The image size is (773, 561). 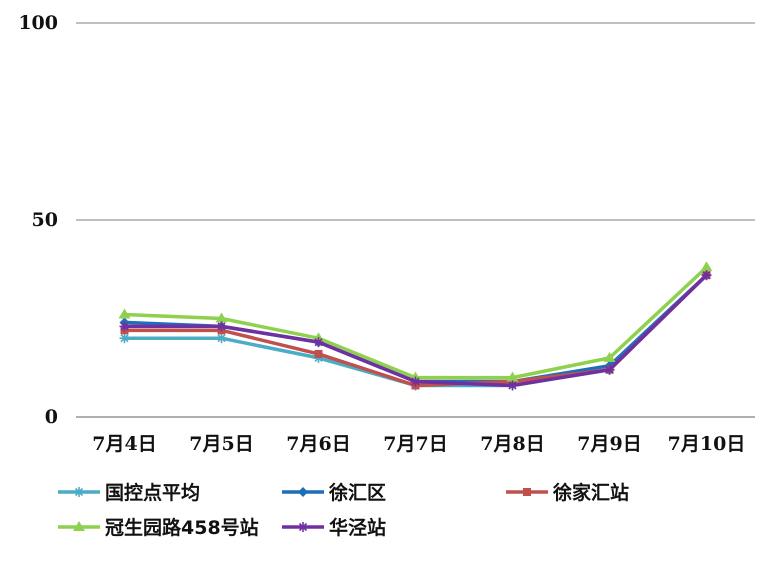 What do you see at coordinates (45, 220) in the screenshot?
I see `y-tick-label: 50` at bounding box center [45, 220].